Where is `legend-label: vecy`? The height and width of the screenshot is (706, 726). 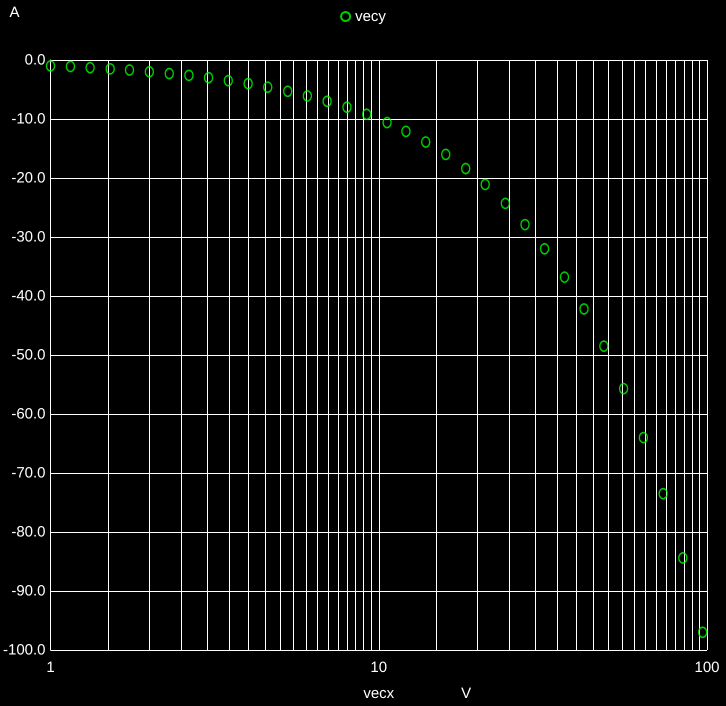 legend-label: vecy is located at coordinates (370, 16).